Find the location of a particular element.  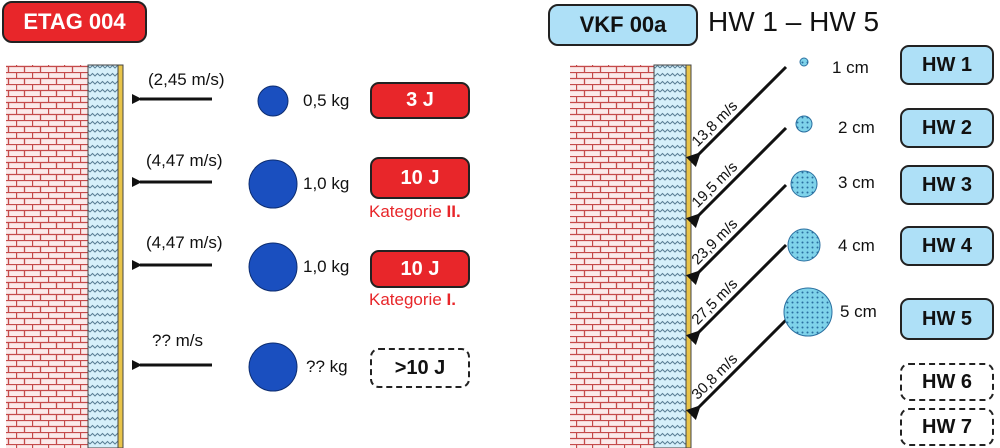

right-insulation-layer is located at coordinates (670, 256).